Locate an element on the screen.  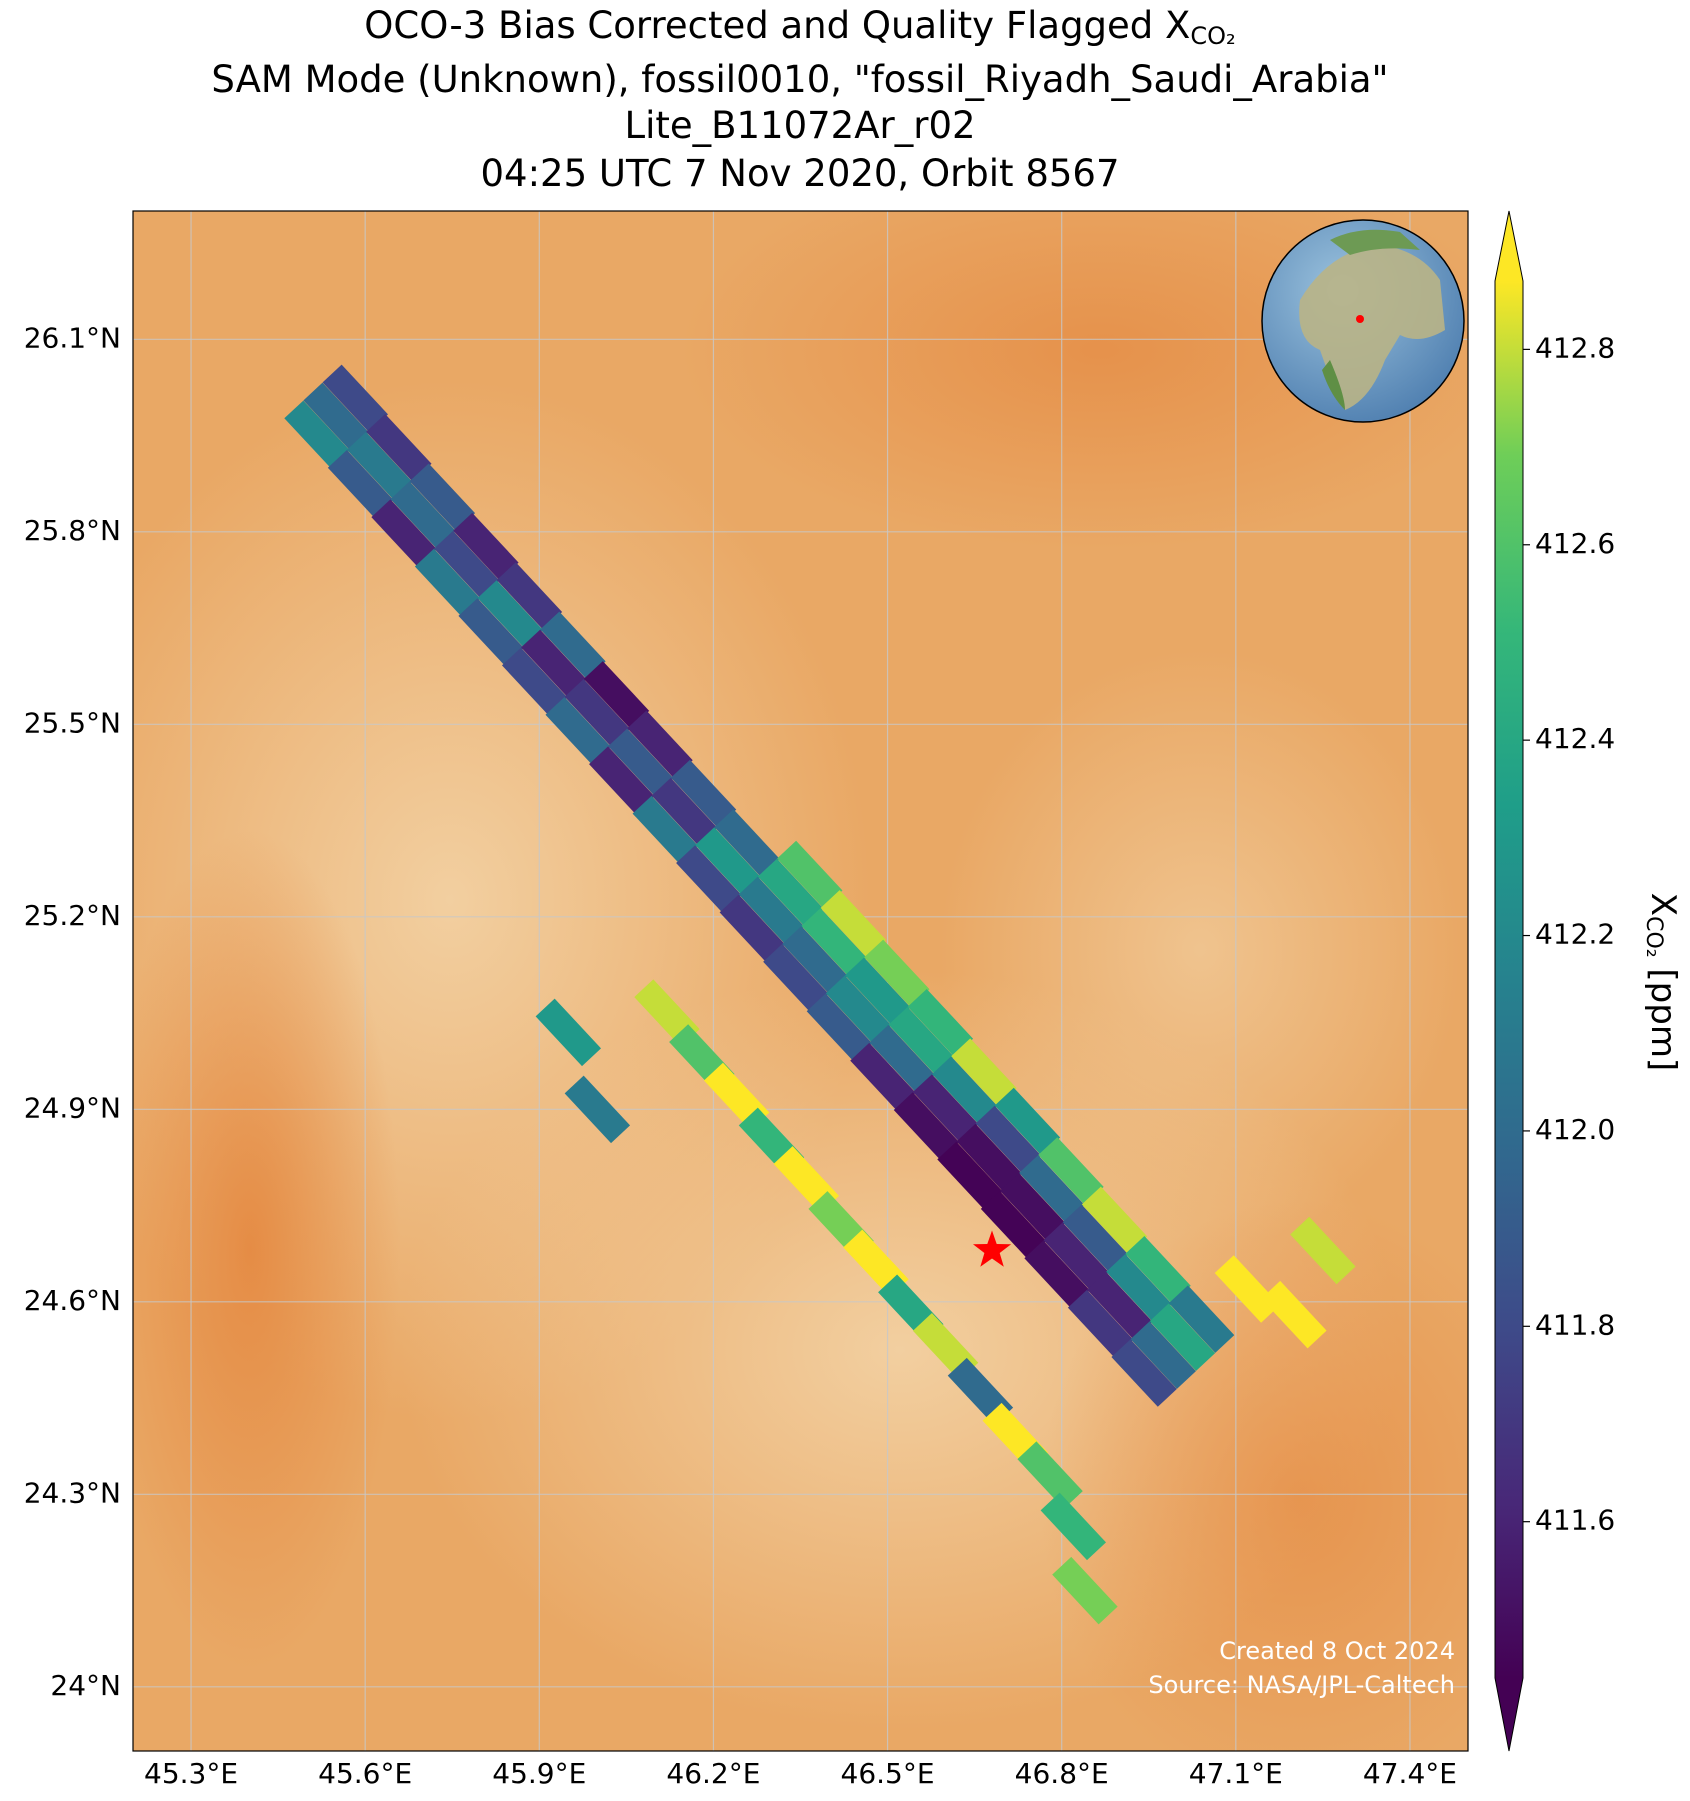
target-star is located at coordinates (992, 1248).